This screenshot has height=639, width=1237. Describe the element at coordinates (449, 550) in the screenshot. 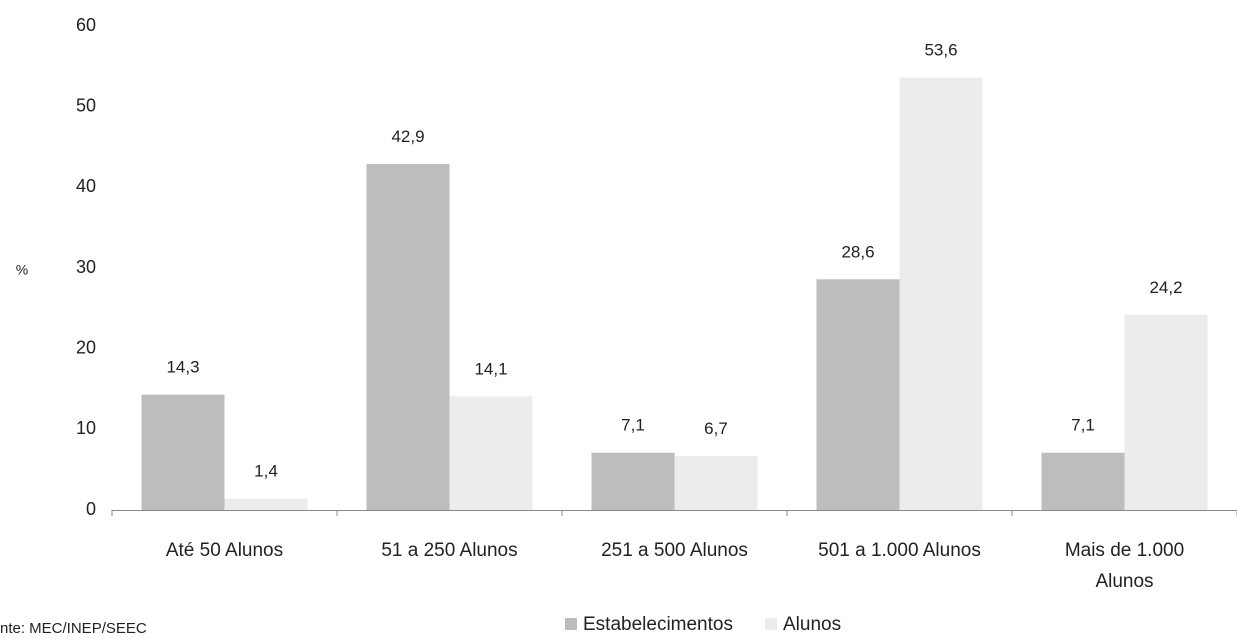

I see `x-category-label: 51 a 250 Alunos` at that location.